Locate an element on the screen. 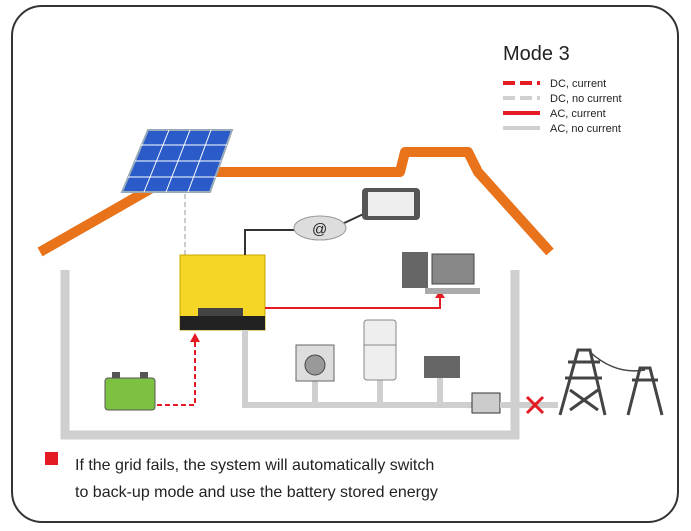 The height and width of the screenshot is (531, 691). battery is located at coordinates (130, 391).